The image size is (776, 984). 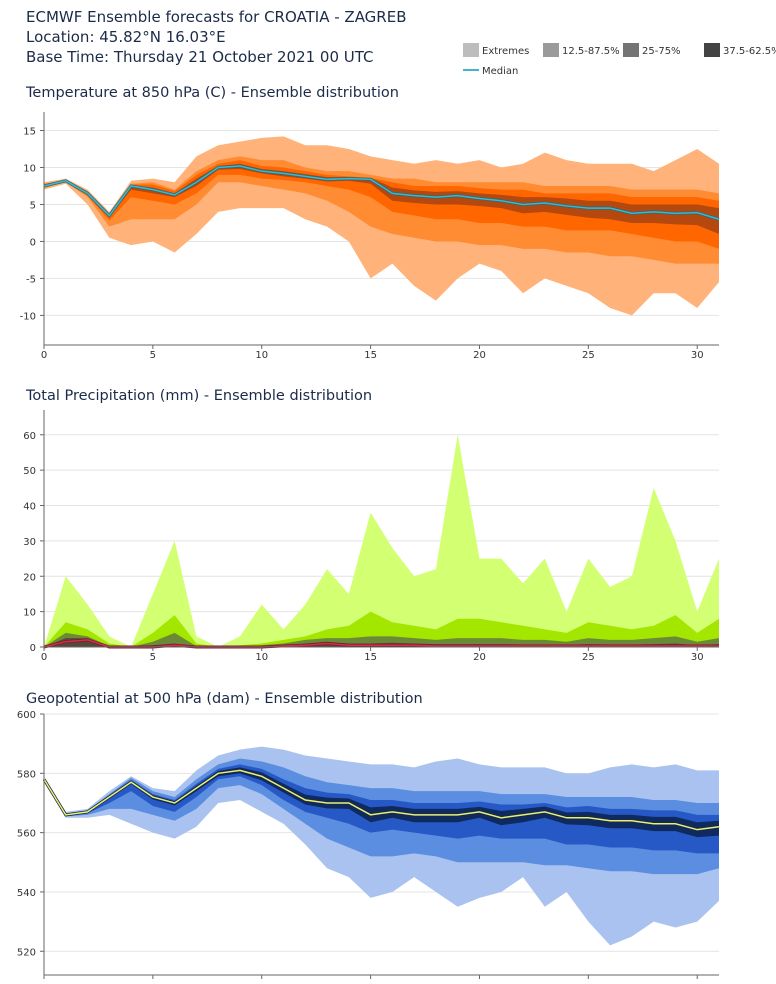 I want to click on y-tick-label: 15, so click(x=29, y=131).